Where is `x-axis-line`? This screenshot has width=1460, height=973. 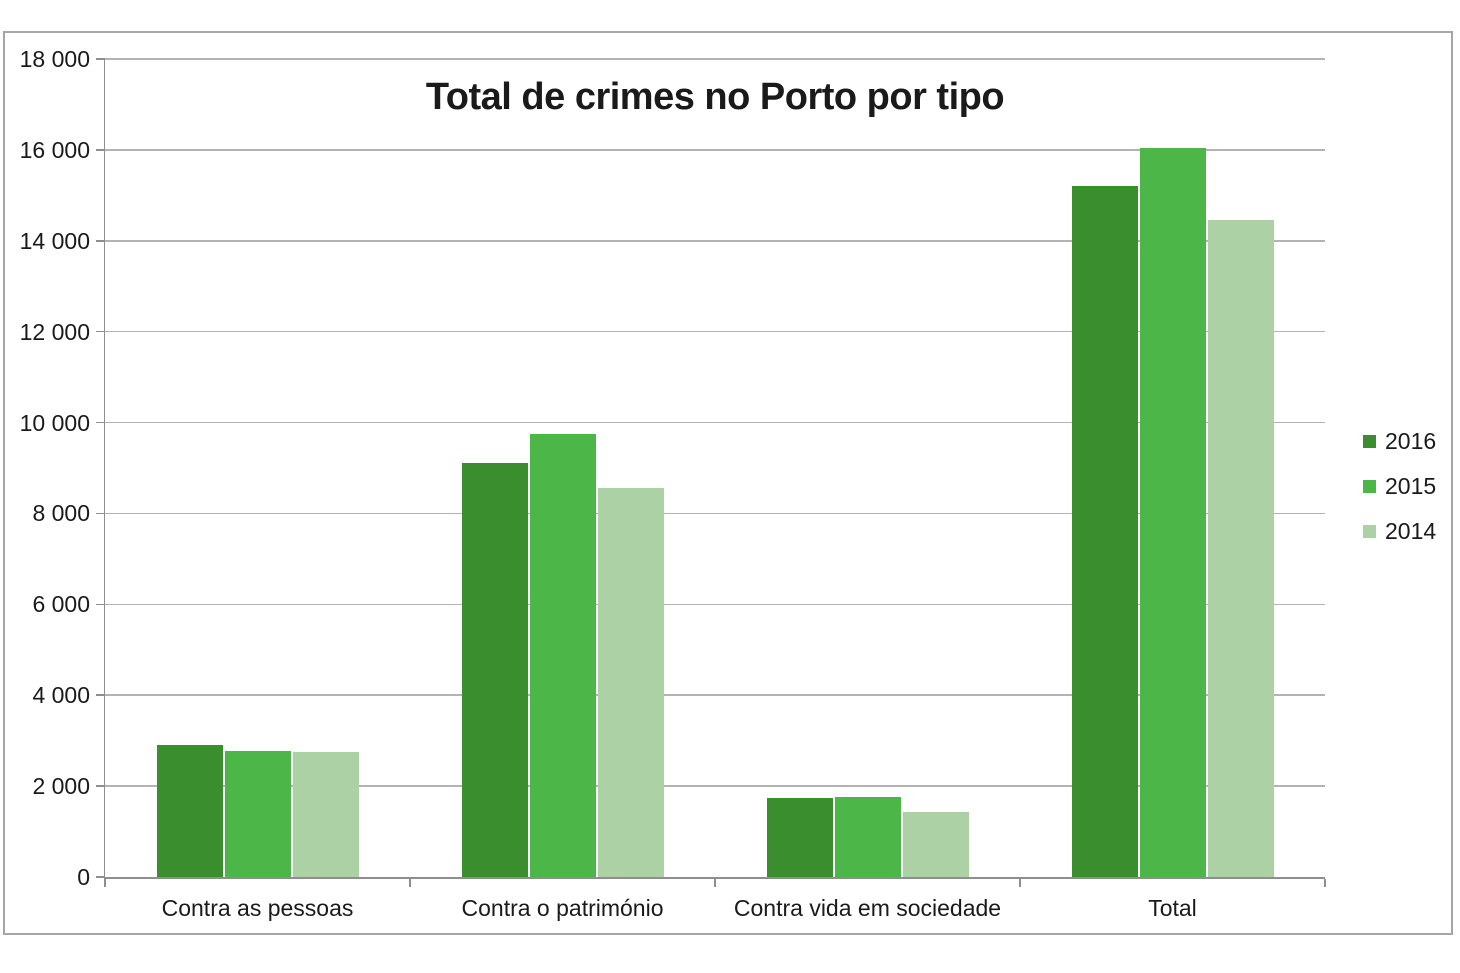
x-axis-line is located at coordinates (714, 878).